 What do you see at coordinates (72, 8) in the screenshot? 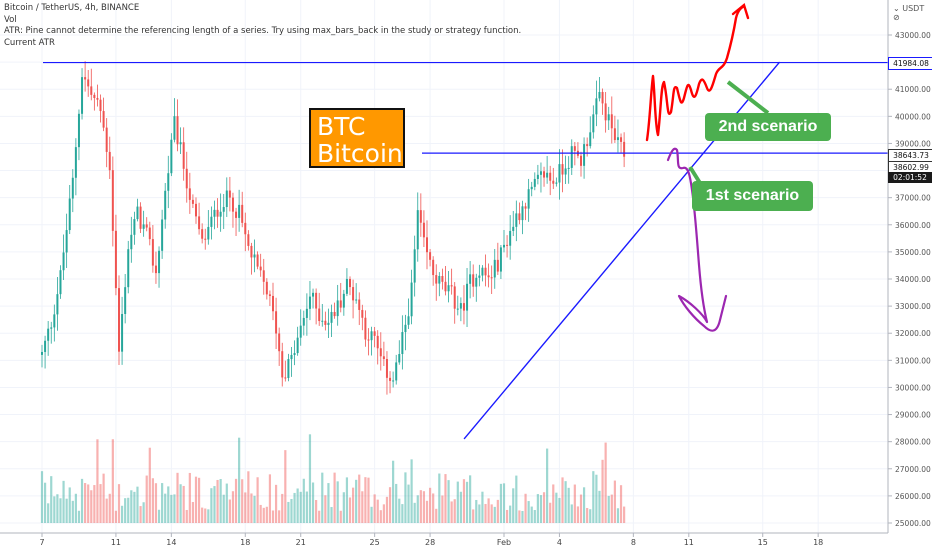
I see `symbol-title: Bitcoin / TetherUS, 4h, BINANCE` at bounding box center [72, 8].